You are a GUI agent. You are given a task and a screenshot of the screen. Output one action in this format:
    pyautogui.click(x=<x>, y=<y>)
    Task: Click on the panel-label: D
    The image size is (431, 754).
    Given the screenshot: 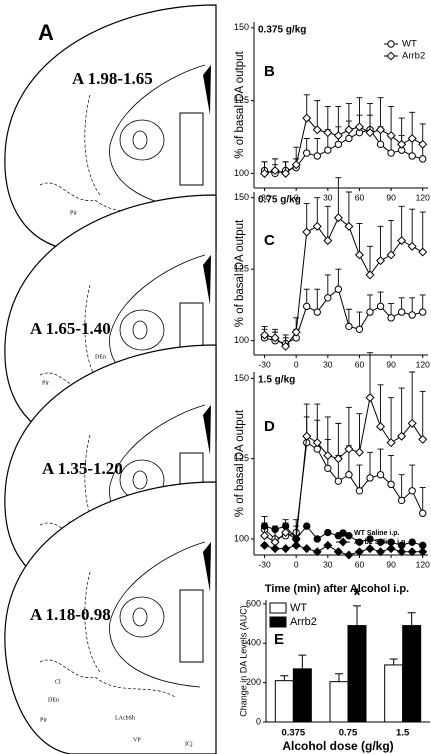 What is the action you would take?
    pyautogui.click(x=269, y=426)
    